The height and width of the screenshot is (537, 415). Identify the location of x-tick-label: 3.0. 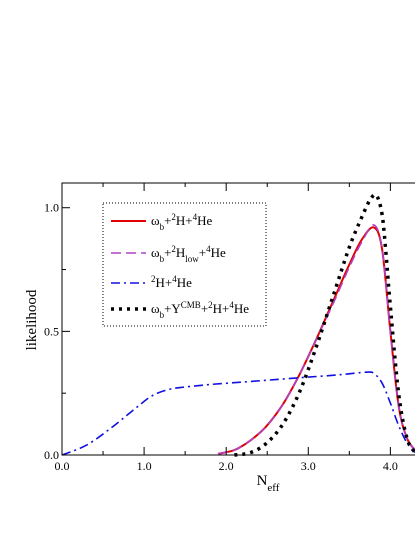
(308, 466).